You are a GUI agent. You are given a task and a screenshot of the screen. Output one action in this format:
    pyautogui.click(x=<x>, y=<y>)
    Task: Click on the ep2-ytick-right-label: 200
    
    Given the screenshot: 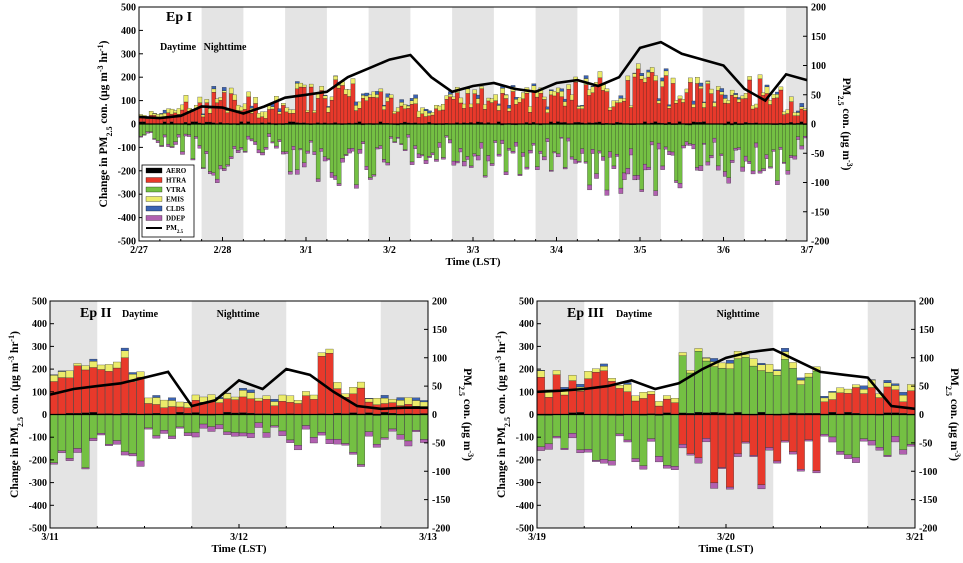 What is the action you would take?
    pyautogui.click(x=439, y=302)
    